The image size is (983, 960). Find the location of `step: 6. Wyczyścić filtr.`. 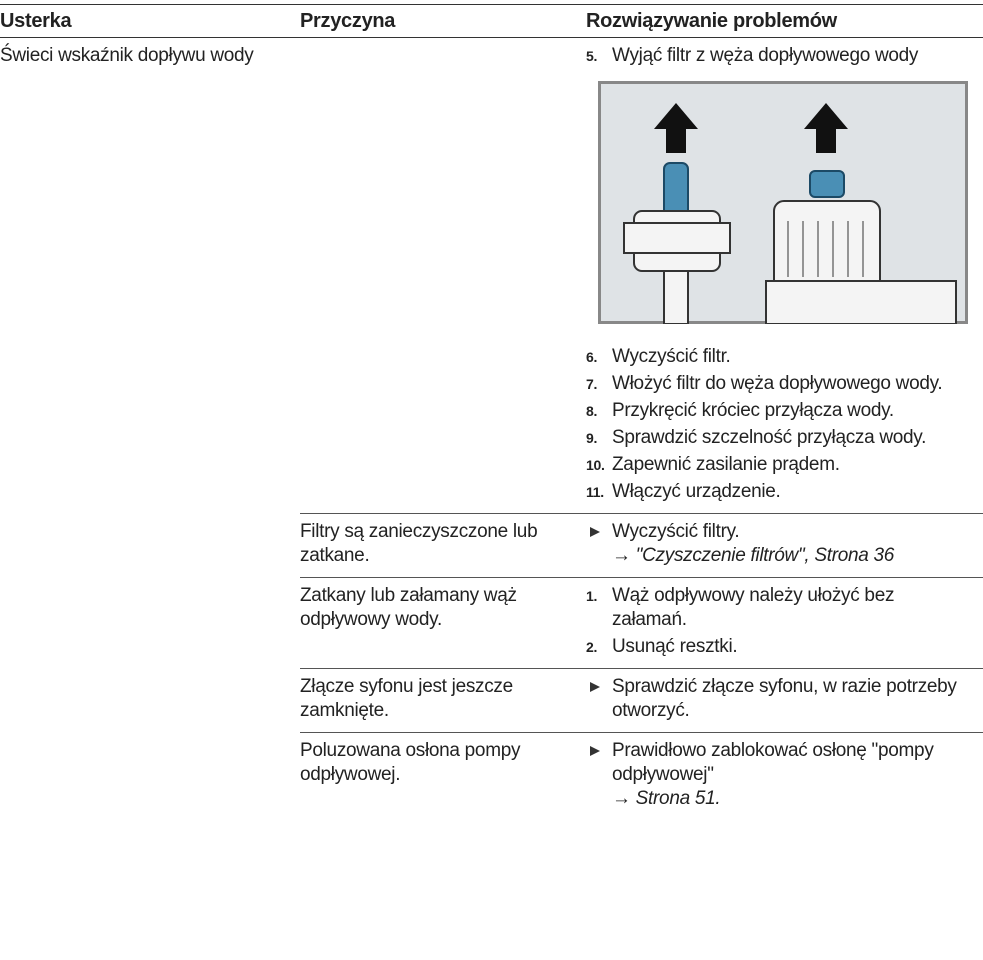

step: 6. Wyczyścić filtr. is located at coordinates (778, 357).